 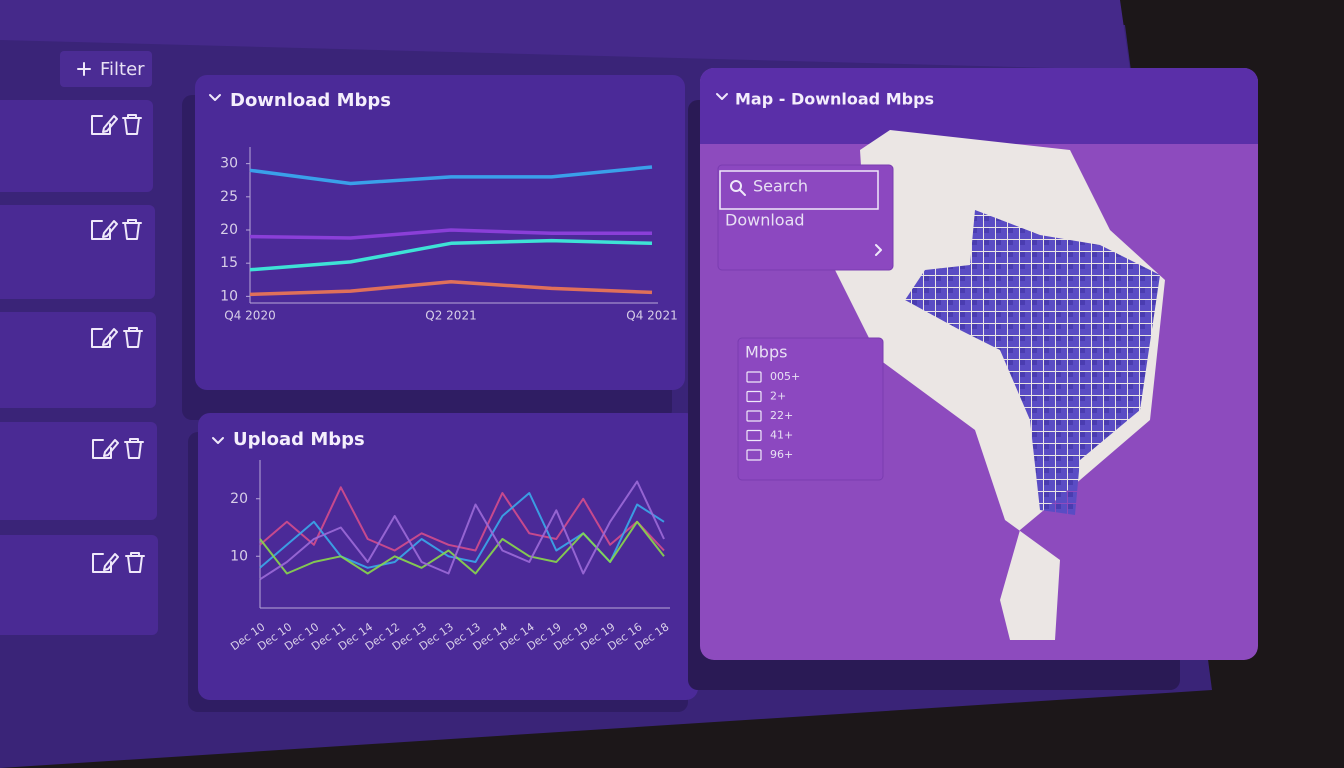 I want to click on filter-bg, so click(x=106, y=69).